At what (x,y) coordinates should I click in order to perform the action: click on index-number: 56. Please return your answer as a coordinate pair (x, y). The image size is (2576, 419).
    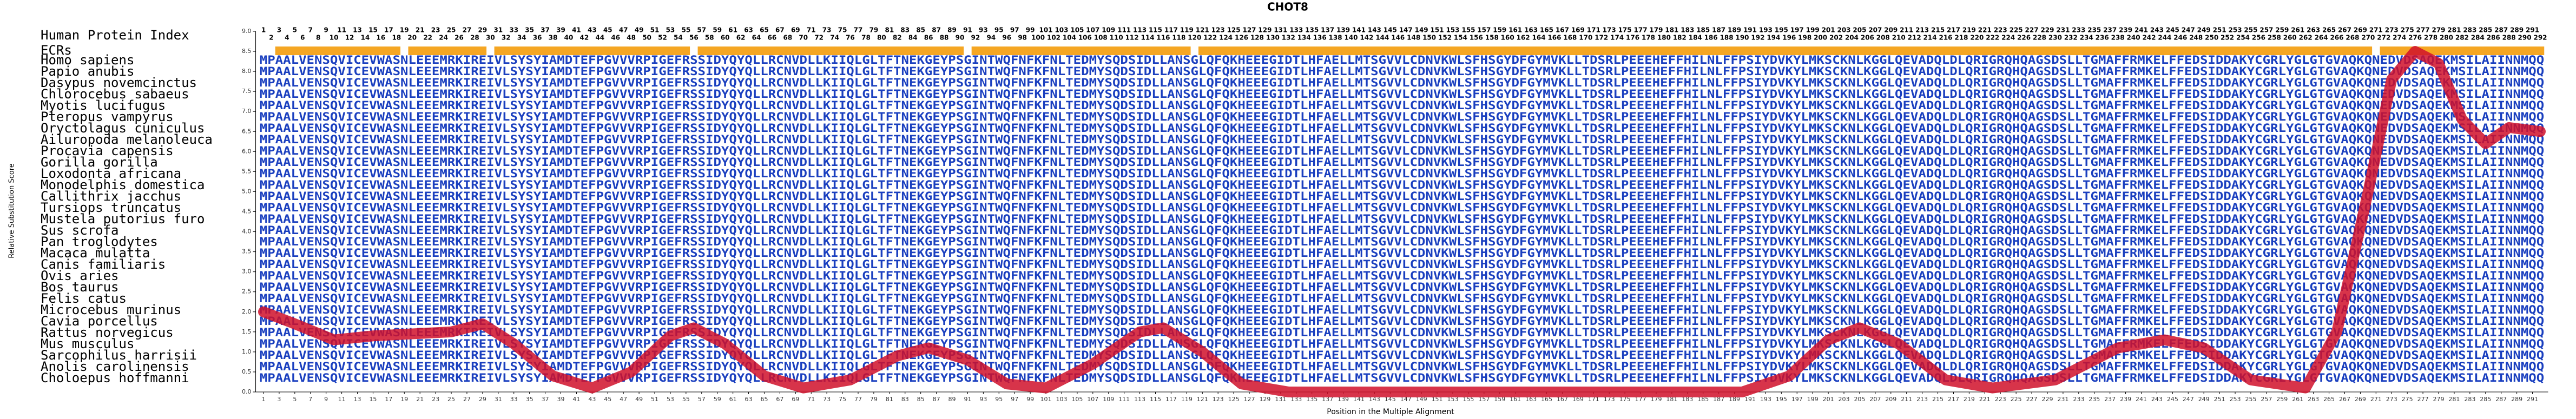
    Looking at the image, I should click on (694, 38).